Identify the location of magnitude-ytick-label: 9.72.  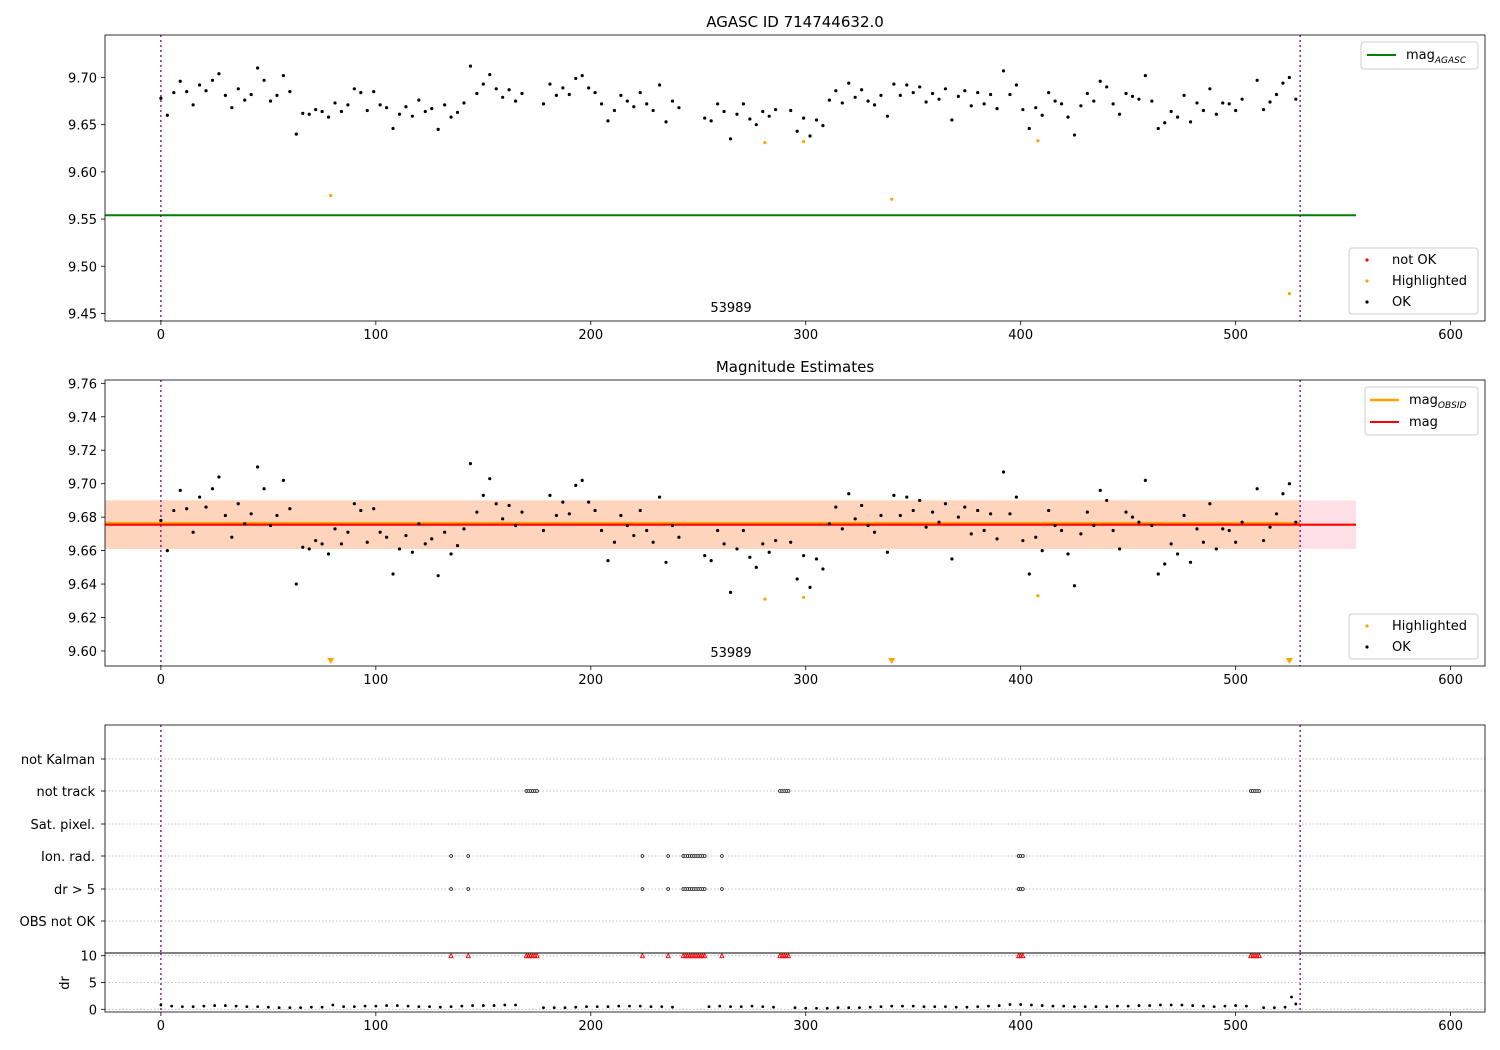
(82, 451).